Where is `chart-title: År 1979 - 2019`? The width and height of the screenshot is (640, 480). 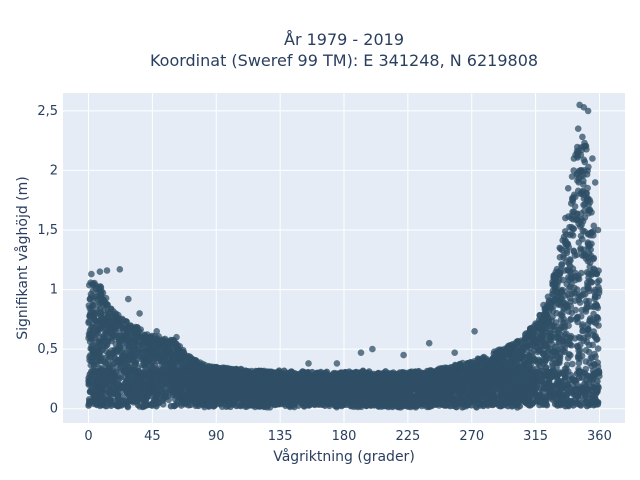 chart-title: År 1979 - 2019 is located at coordinates (344, 39).